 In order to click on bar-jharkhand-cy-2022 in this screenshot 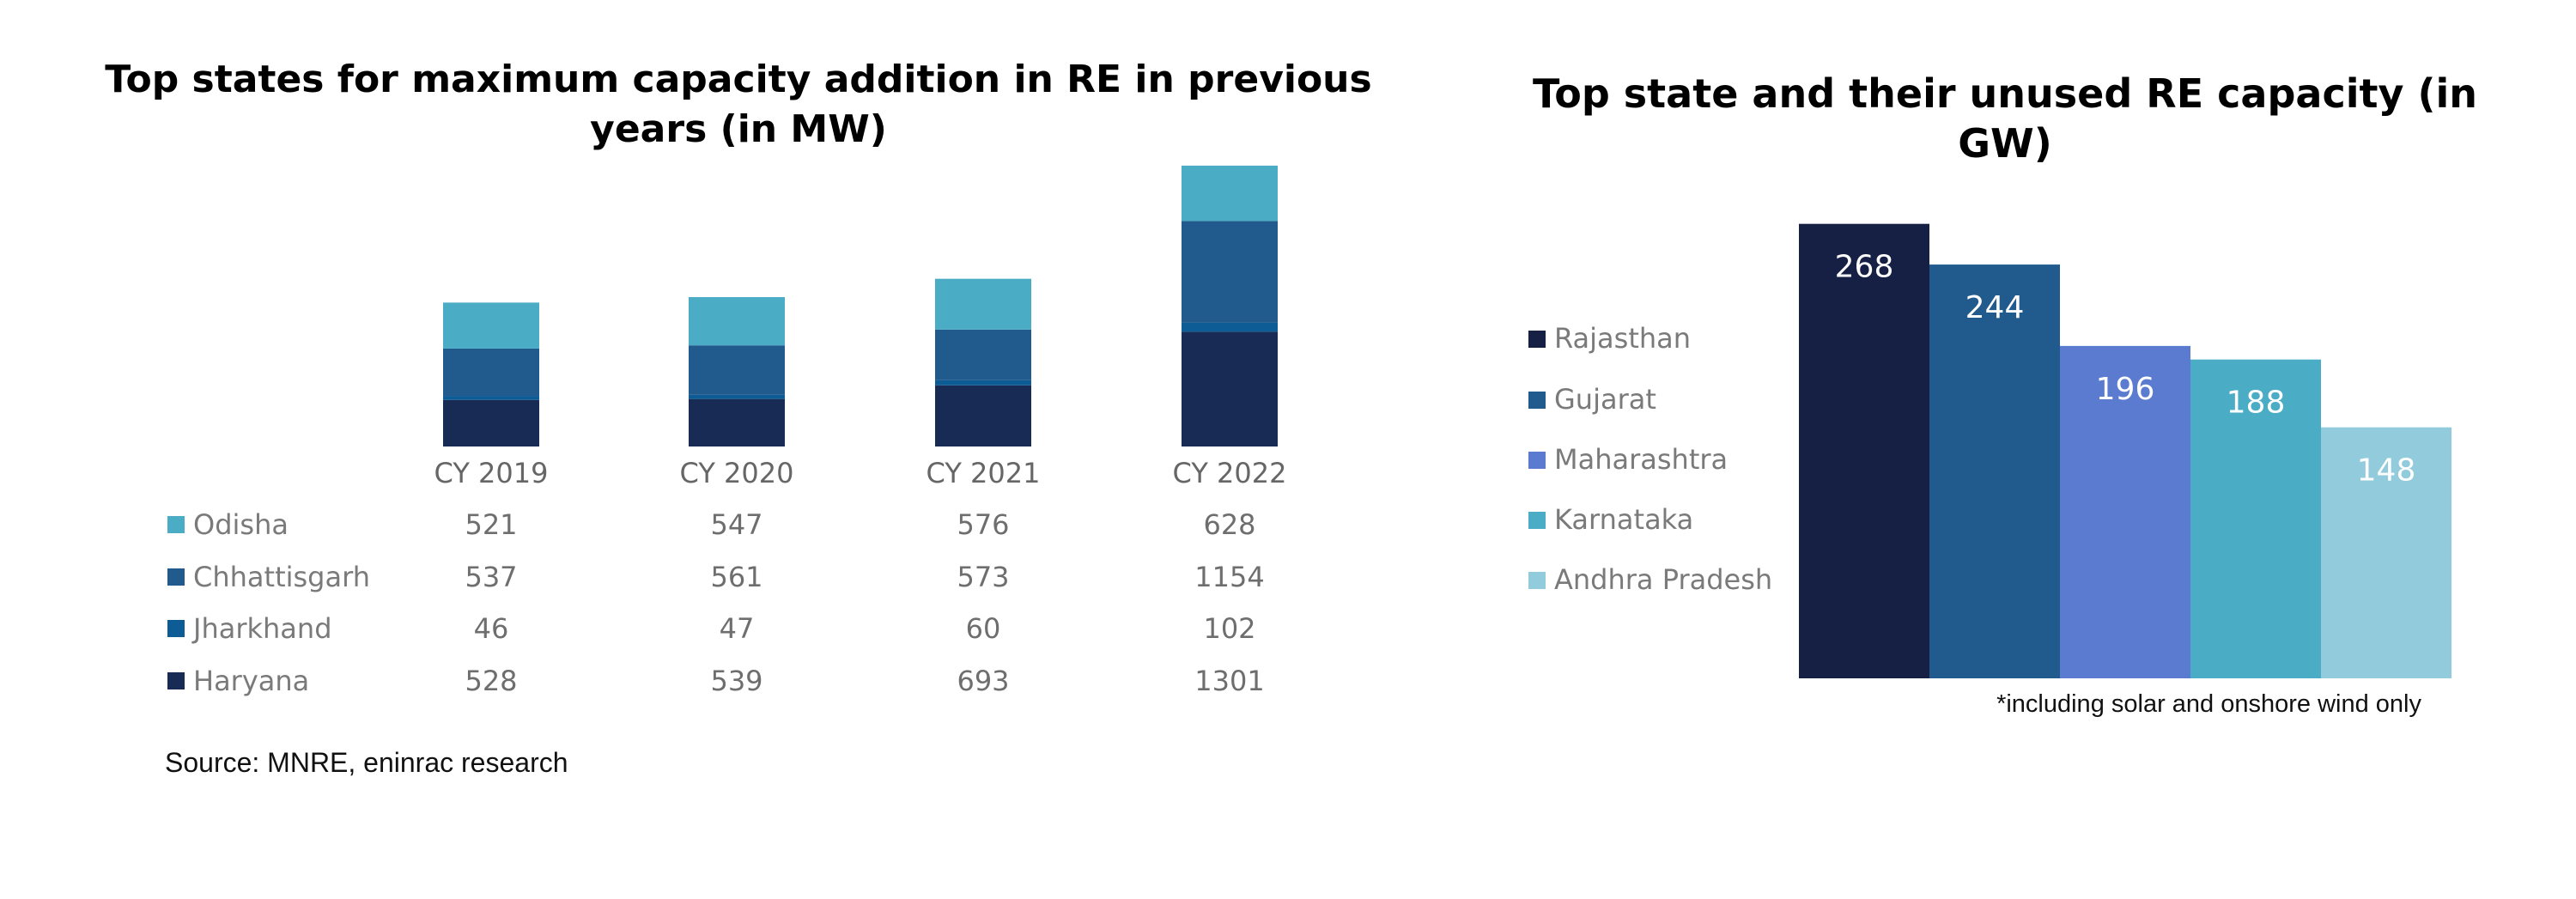, I will do `click(1230, 327)`.